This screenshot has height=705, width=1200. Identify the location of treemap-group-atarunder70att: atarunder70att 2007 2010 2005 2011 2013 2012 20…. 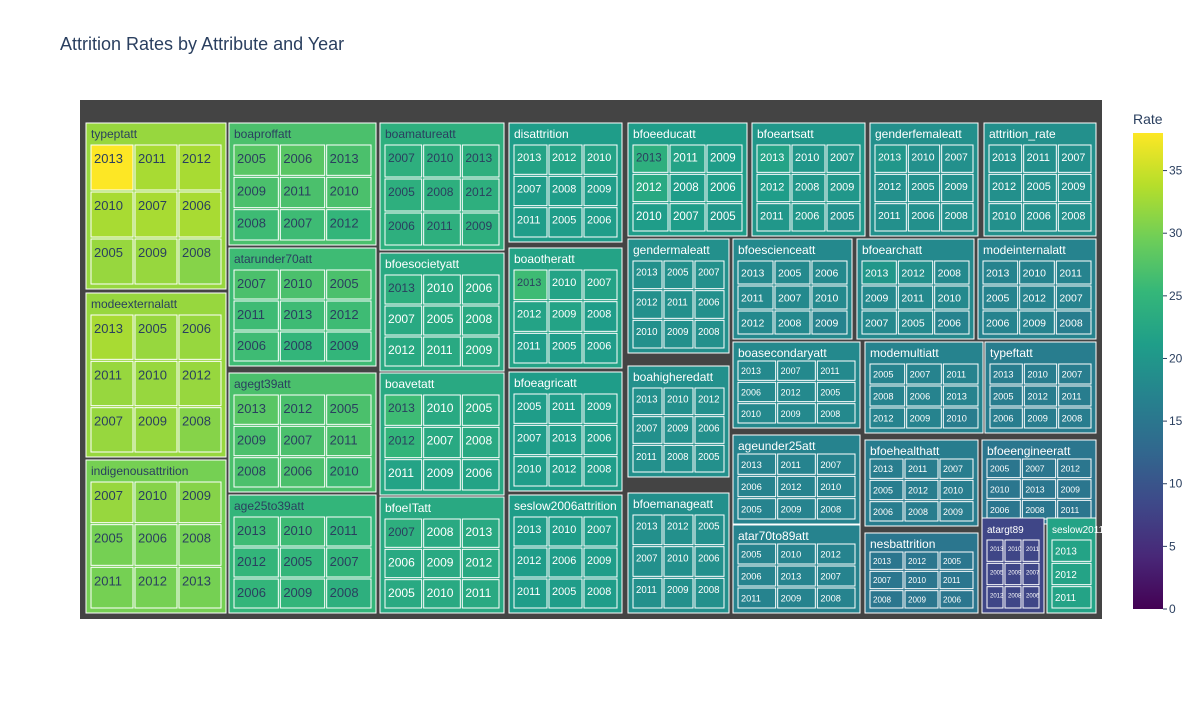
(302, 307).